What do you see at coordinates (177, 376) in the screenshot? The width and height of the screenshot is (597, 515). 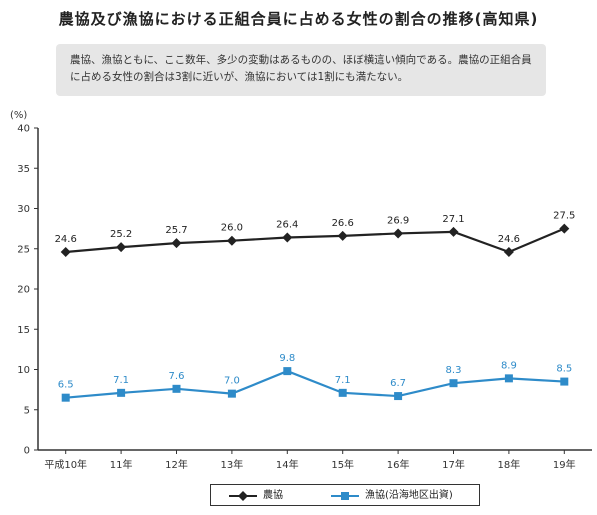 I see `data-label: 7.6` at bounding box center [177, 376].